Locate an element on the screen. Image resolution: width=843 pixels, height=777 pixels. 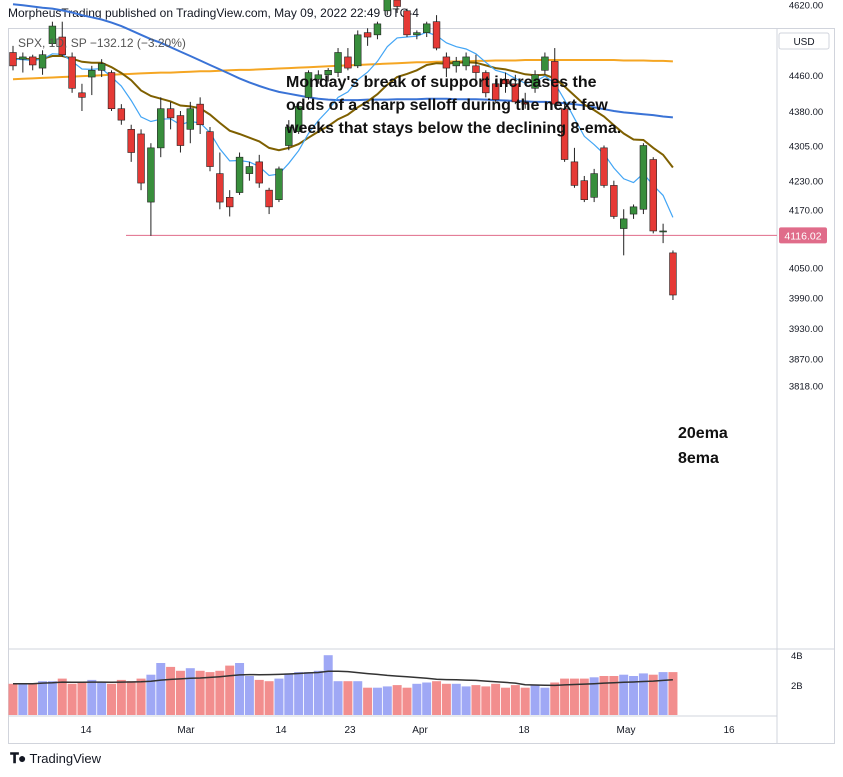
time-tick-label: May is located at coordinates (626, 730).